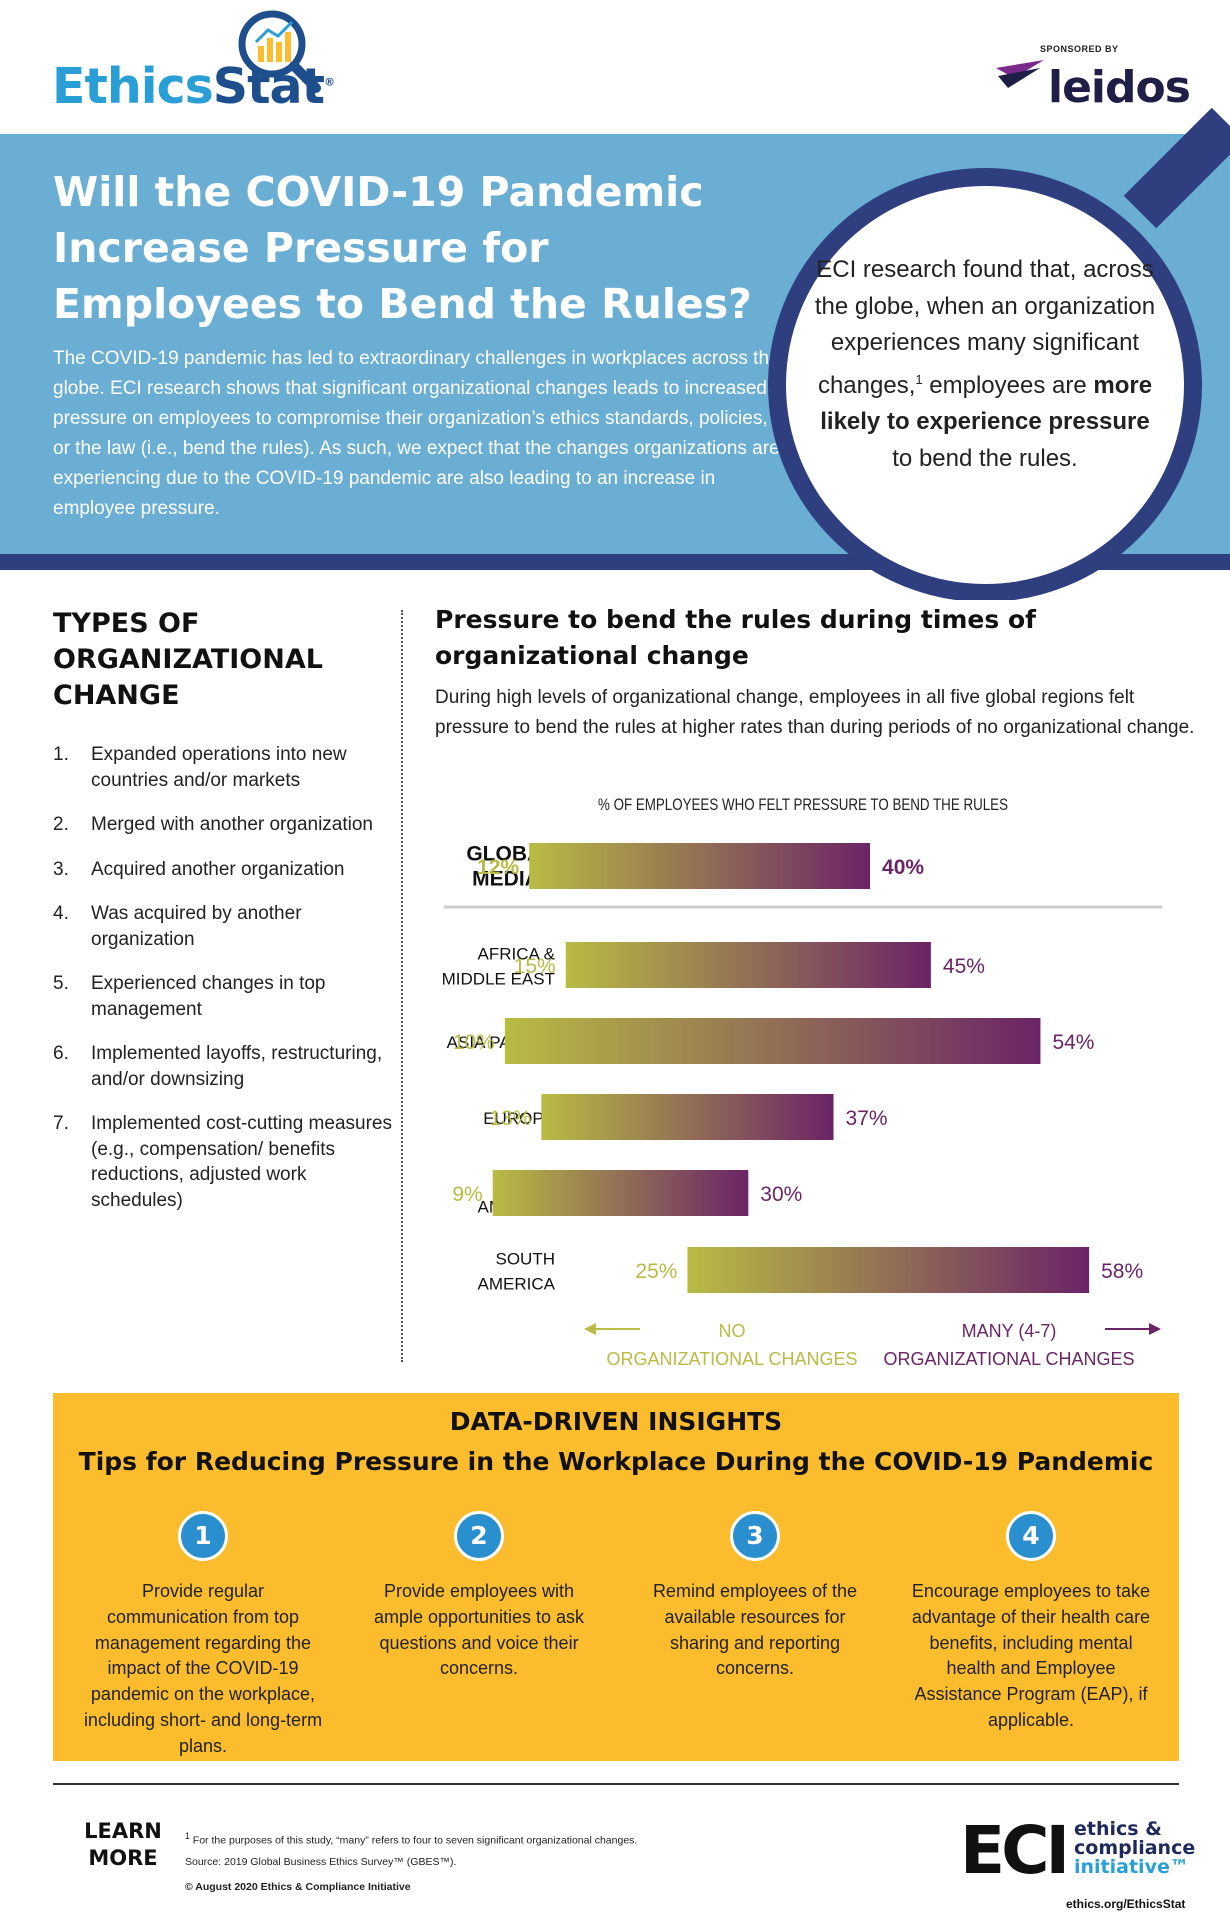  I want to click on category-label: EUROPE, so click(519, 1118).